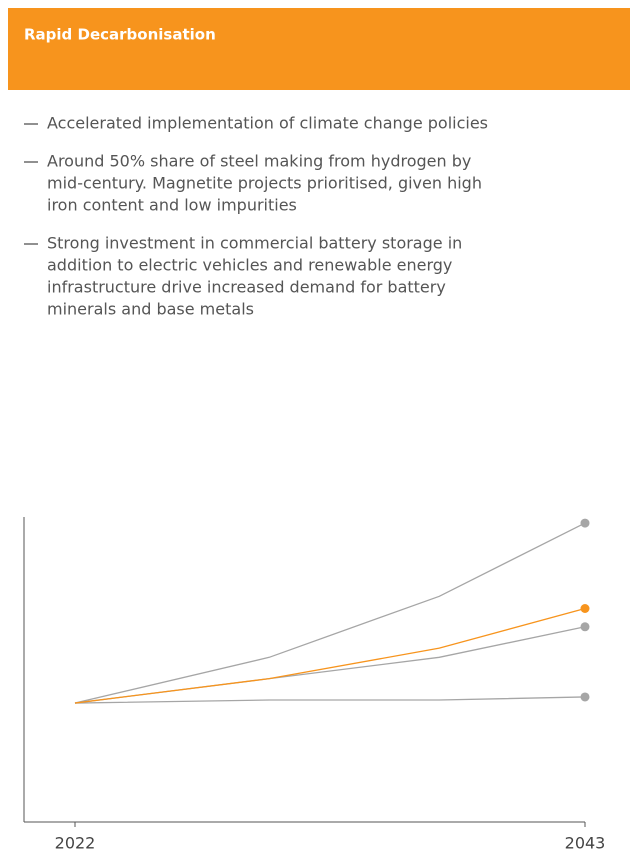 Image resolution: width=630 pixels, height=867 pixels. I want to click on bullet-text: minerals and base metals, so click(150, 309).